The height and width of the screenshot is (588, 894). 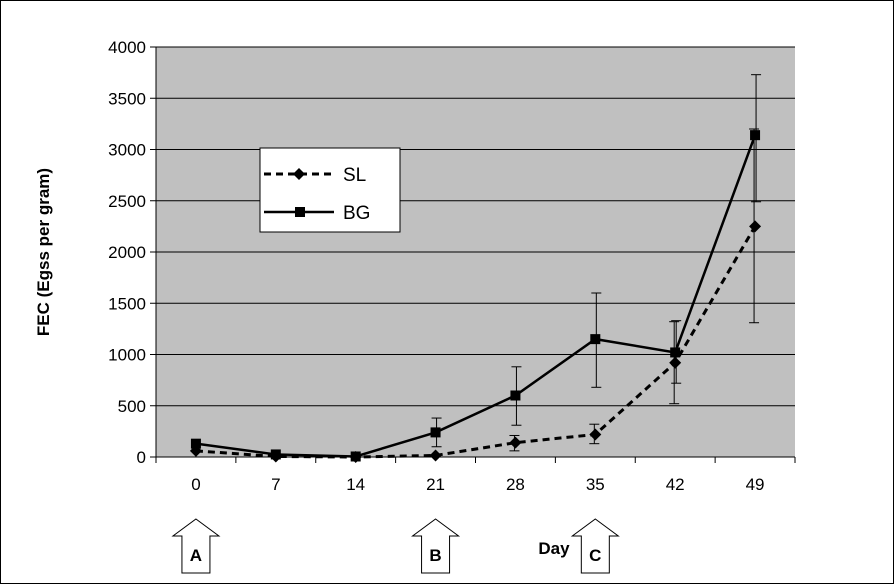 I want to click on annotation-arrow-c: C, so click(x=595, y=546).